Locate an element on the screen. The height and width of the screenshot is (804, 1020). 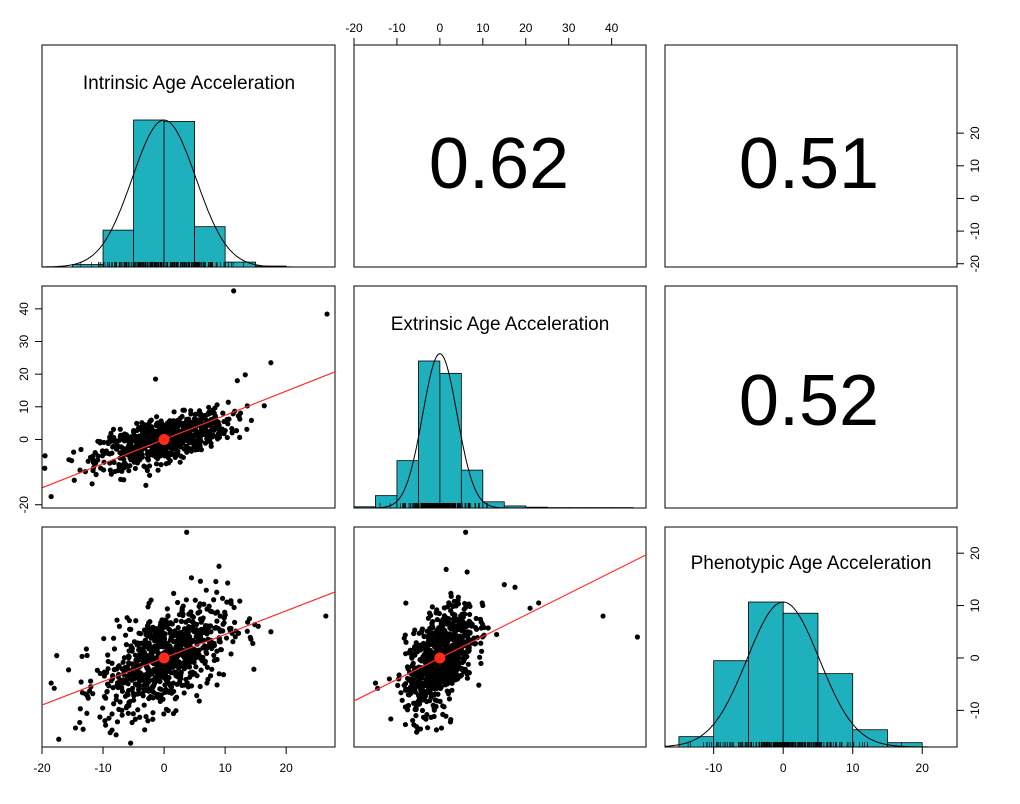
variable-label-extrinsic: Extrinsic Age Acceleration is located at coordinates (500, 324).